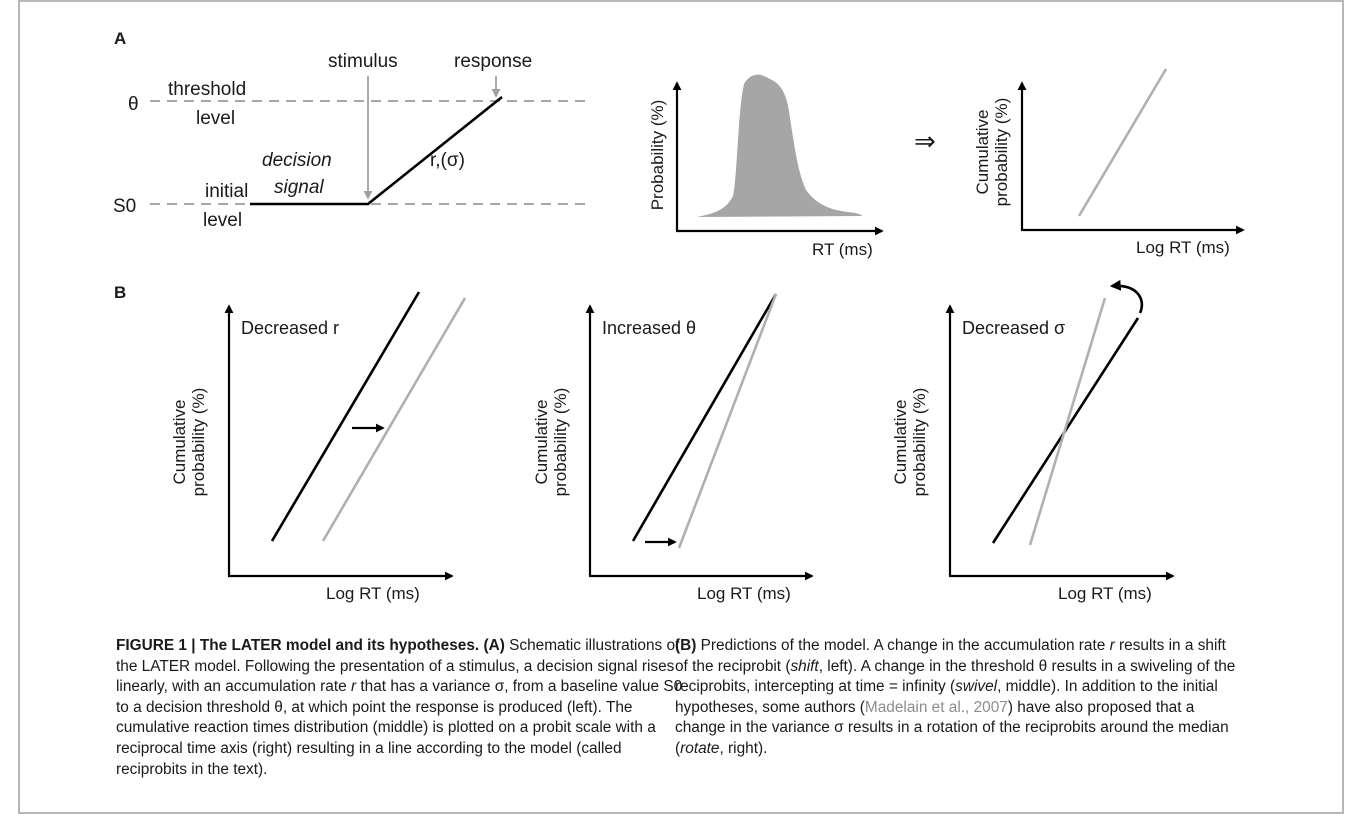 Image resolution: width=1357 pixels, height=814 pixels. I want to click on stimulus-label: stimulus, so click(363, 61).